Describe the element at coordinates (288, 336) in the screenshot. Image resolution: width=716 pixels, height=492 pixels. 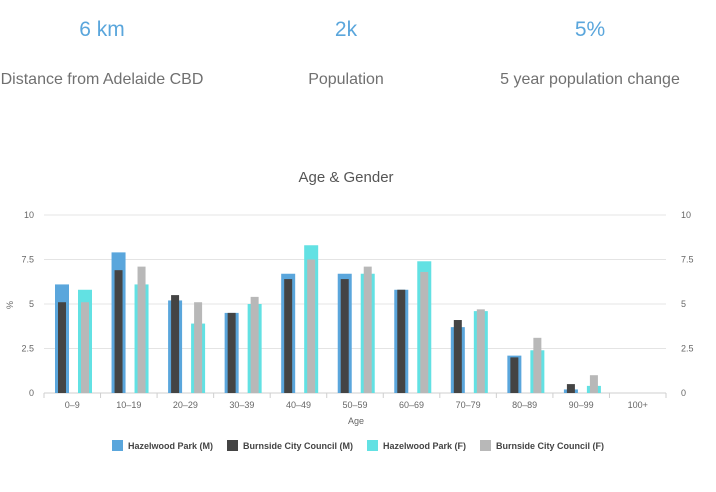
I see `bar-burnside-city-council-m--4` at that location.